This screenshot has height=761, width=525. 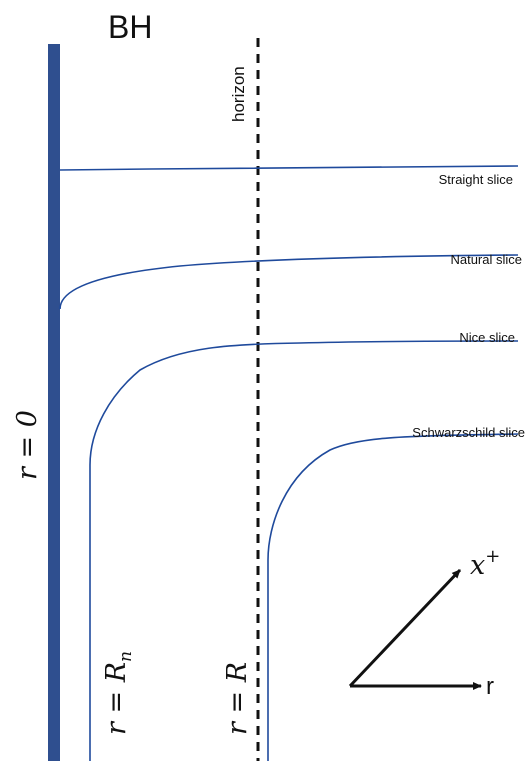 What do you see at coordinates (490, 686) in the screenshot?
I see `r-axis-label: r` at bounding box center [490, 686].